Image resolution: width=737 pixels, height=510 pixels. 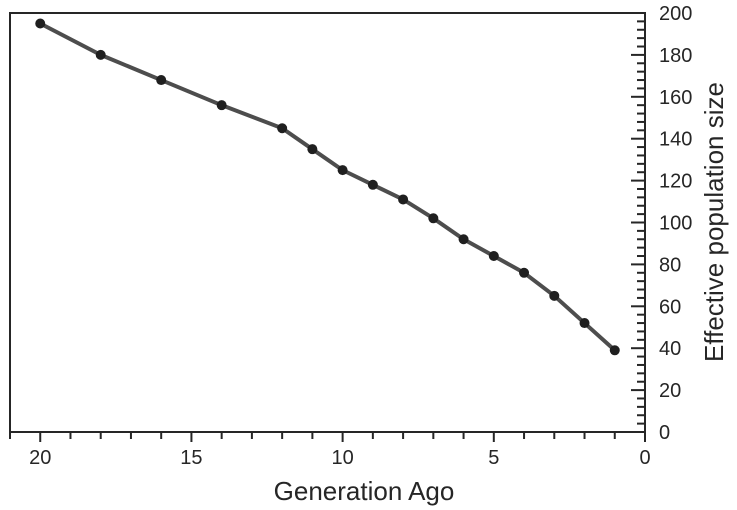 What do you see at coordinates (675, 56) in the screenshot?
I see `y-tick-label: 180` at bounding box center [675, 56].